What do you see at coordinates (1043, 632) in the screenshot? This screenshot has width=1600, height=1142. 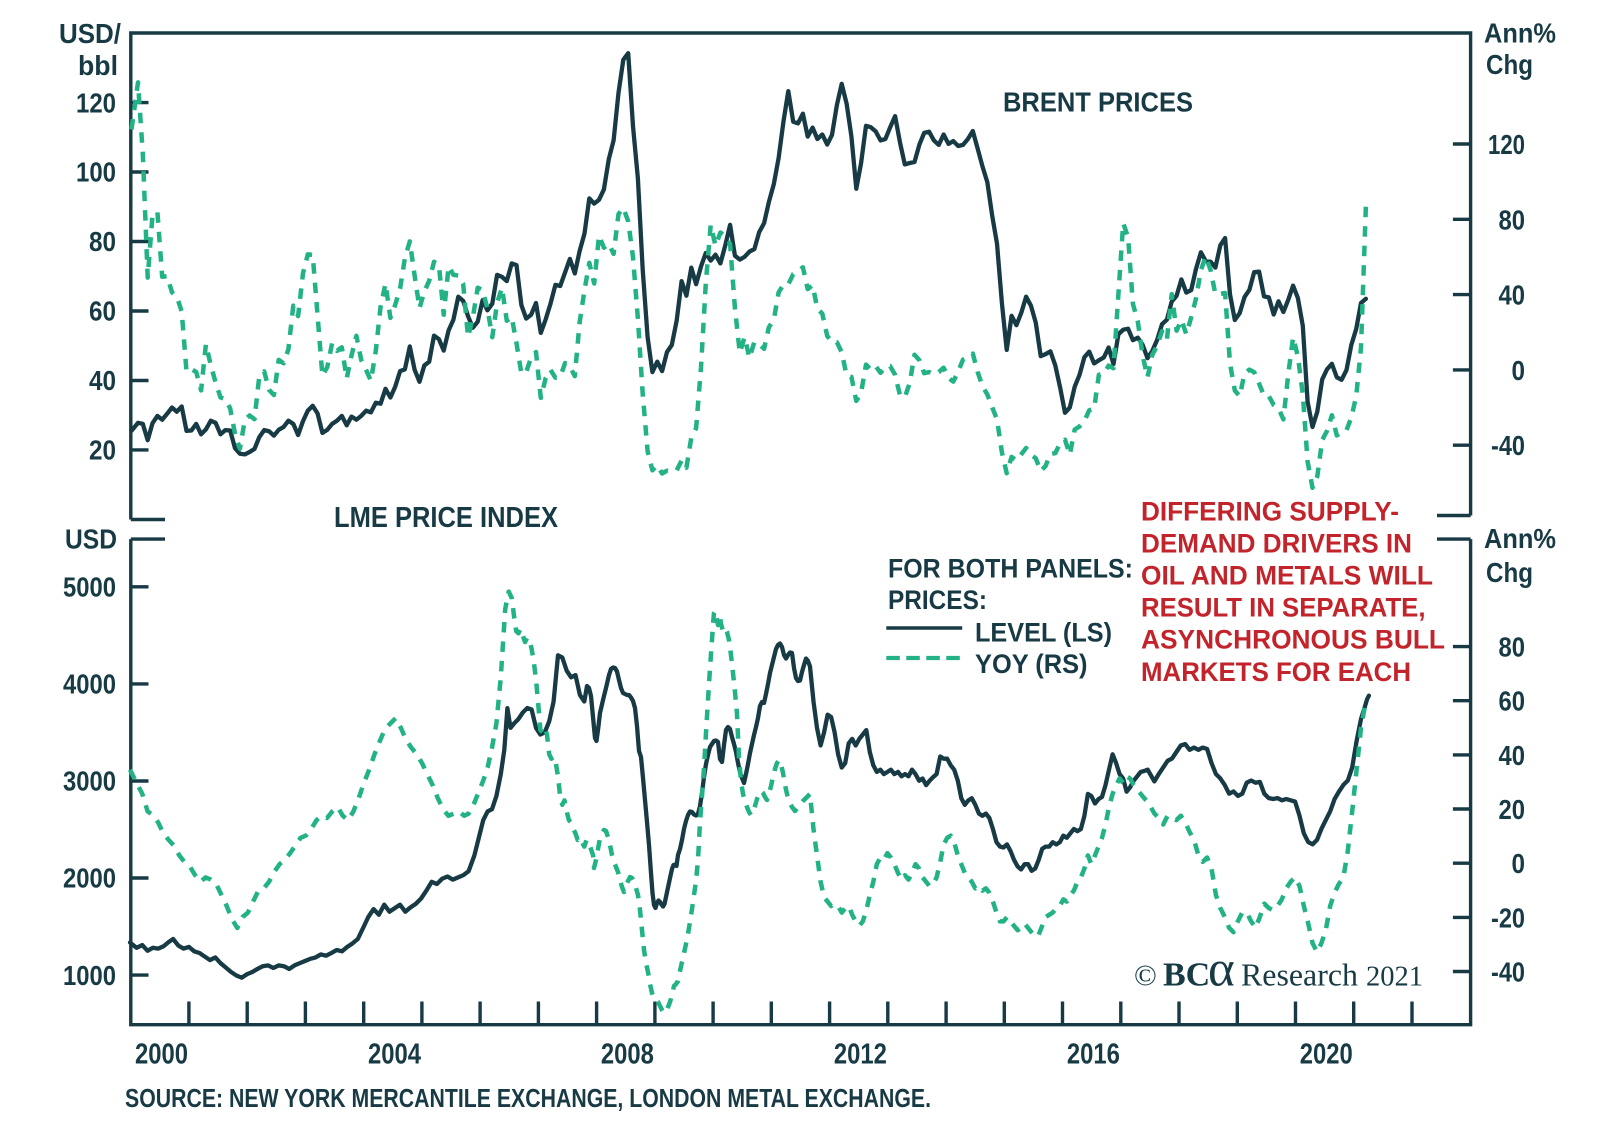 I see `svg-text: LEVEL (LS)` at bounding box center [1043, 632].